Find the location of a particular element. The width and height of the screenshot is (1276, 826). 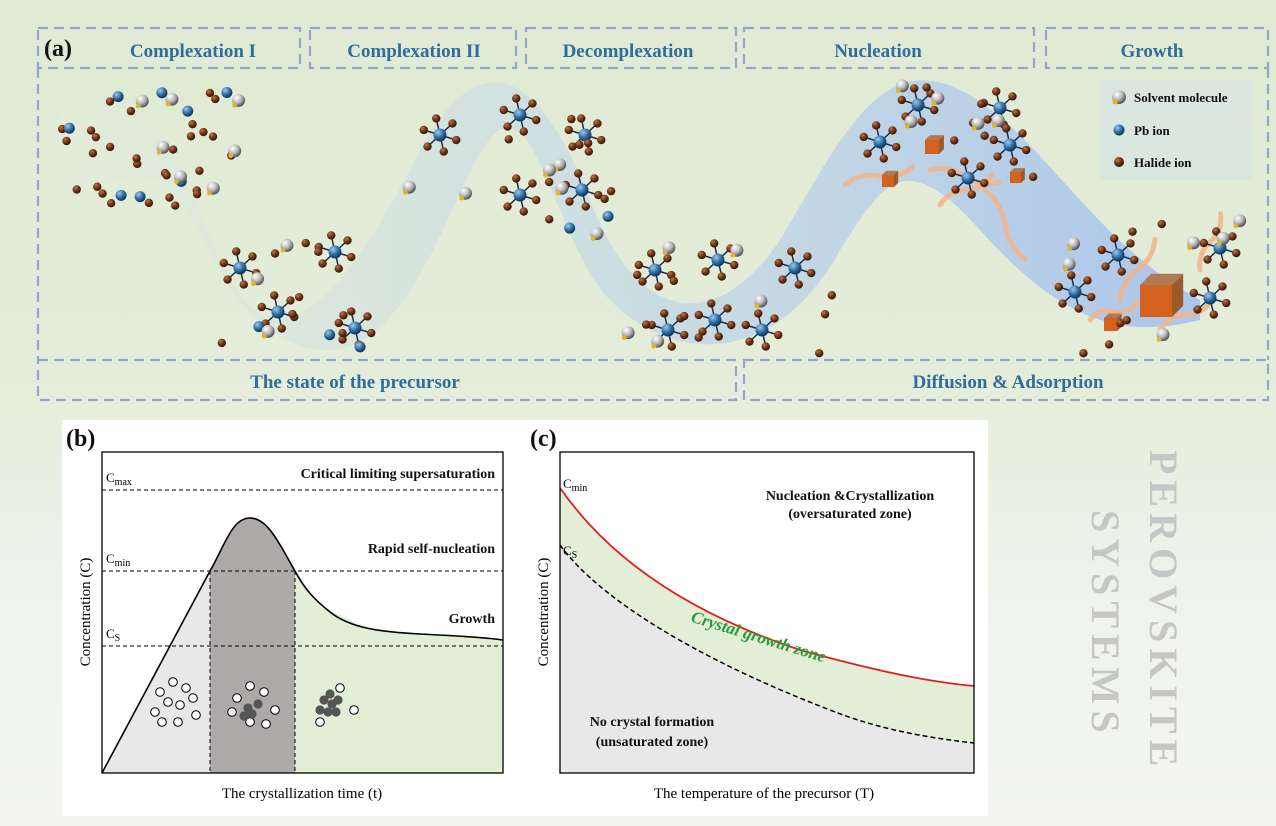

side-title-perovskite: PEROVSKITE is located at coordinates (1163, 611).